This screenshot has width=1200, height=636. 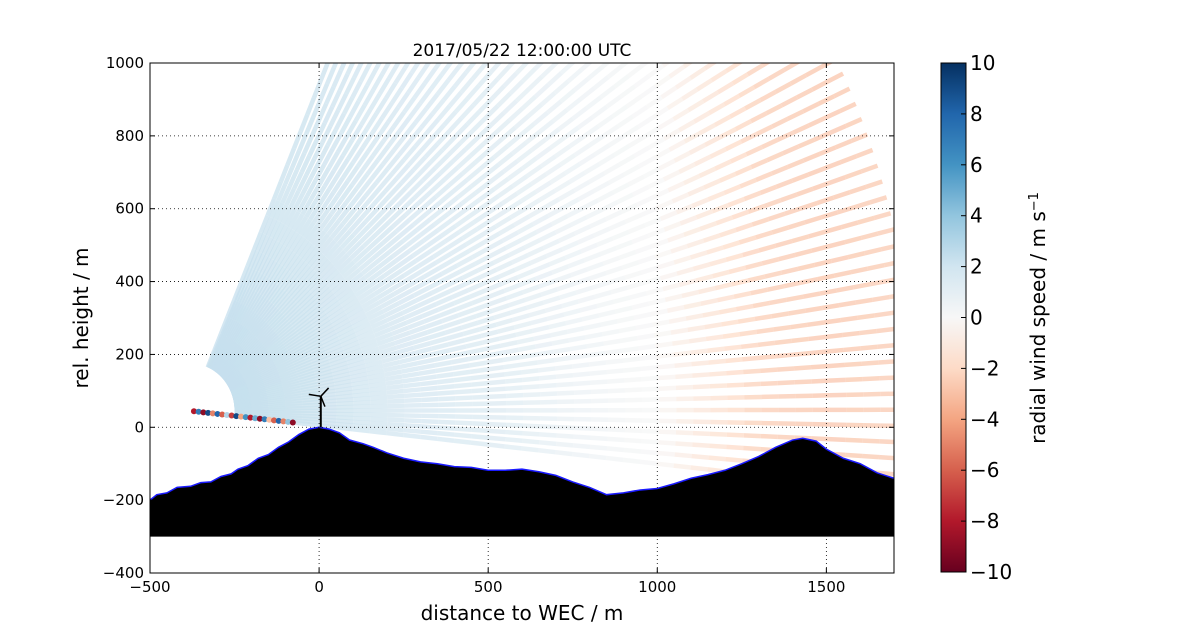 I want to click on turbine-blade, so click(x=314, y=395).